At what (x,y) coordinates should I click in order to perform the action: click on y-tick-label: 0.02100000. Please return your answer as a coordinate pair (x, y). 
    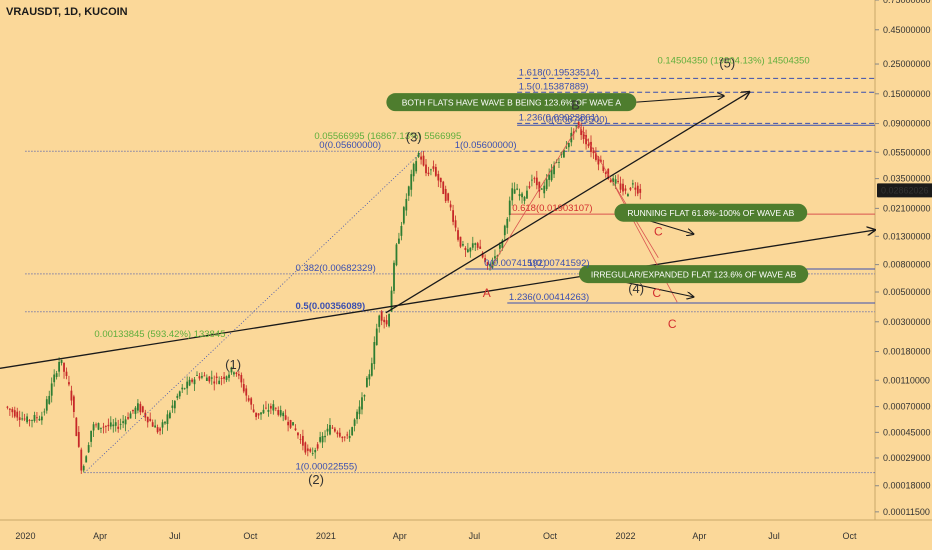
    Looking at the image, I should click on (907, 208).